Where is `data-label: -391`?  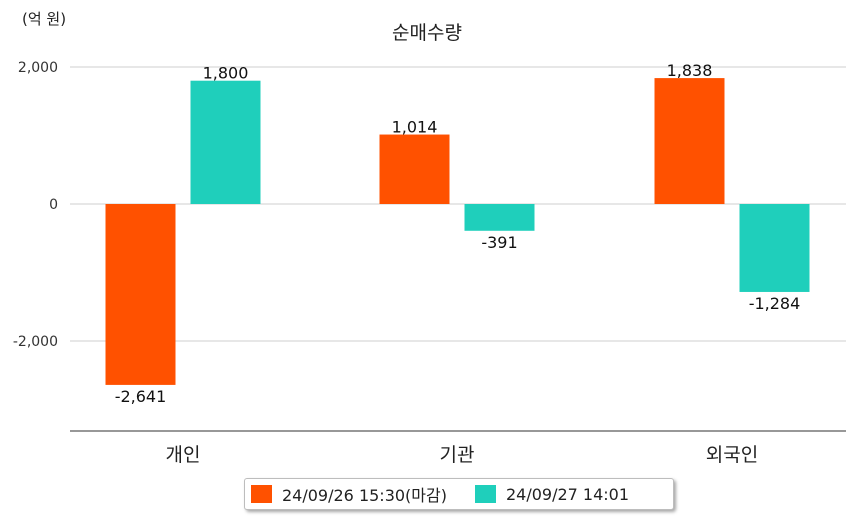 data-label: -391 is located at coordinates (499, 242).